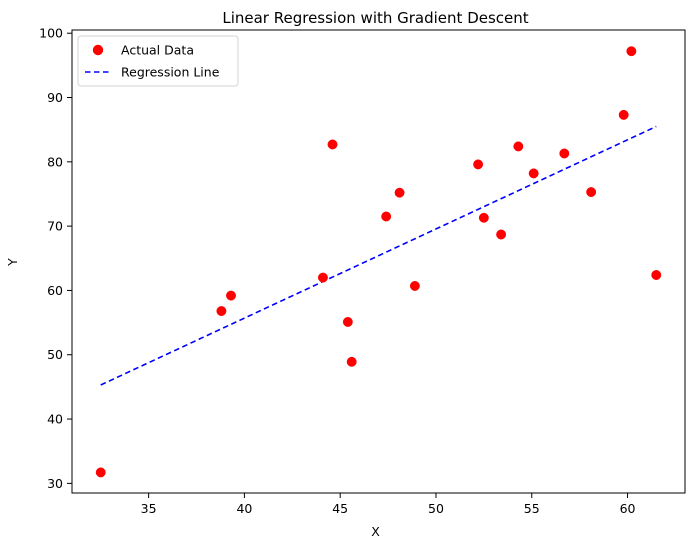 This screenshot has width=695, height=547. What do you see at coordinates (51, 33) in the screenshot?
I see `y-tick-label: 100` at bounding box center [51, 33].